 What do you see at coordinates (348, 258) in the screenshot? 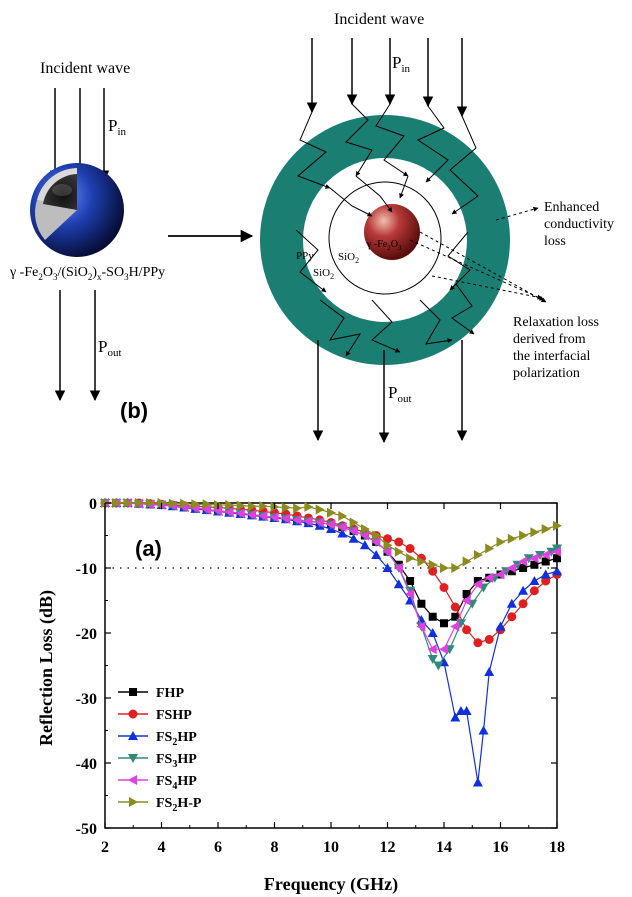
I see `sio2-inner-label: SiO2` at bounding box center [348, 258].